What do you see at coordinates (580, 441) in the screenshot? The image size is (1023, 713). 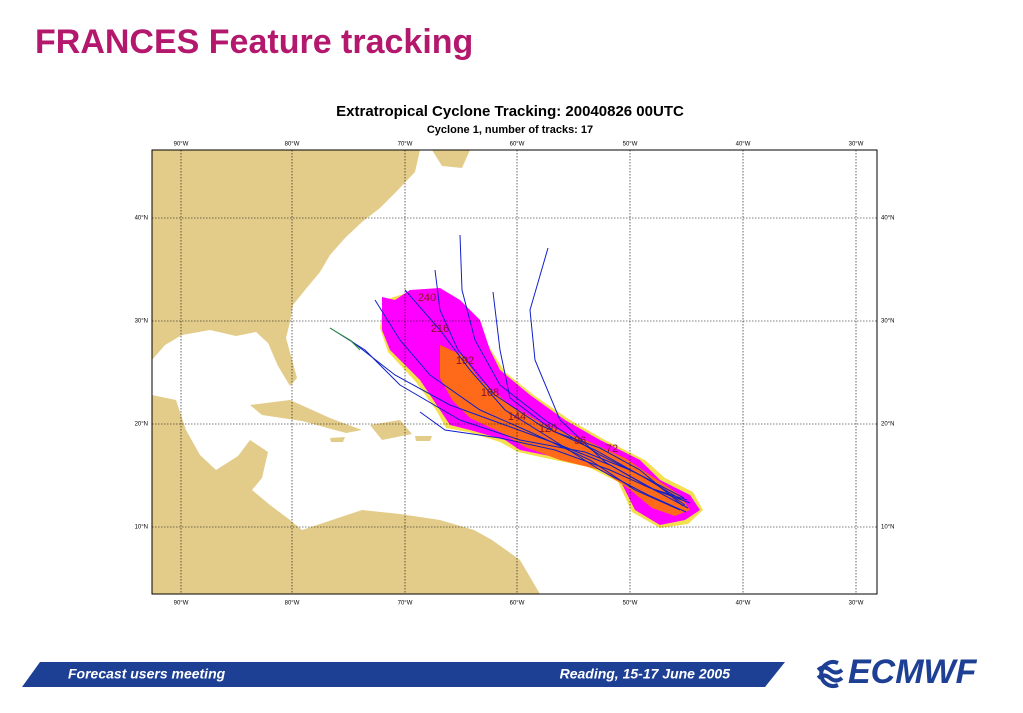 I see `step-label: 96` at bounding box center [580, 441].